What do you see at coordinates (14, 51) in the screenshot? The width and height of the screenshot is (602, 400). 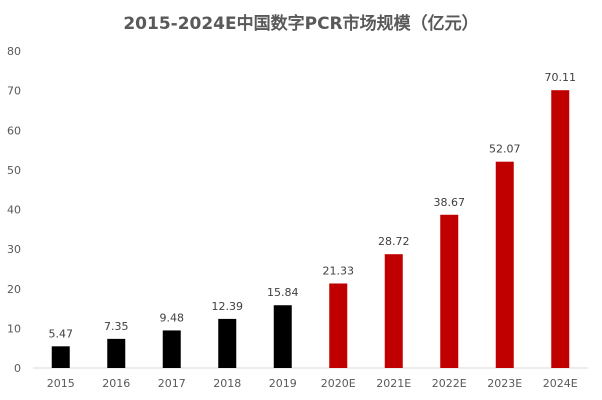 I see `y-tick-label: 80` at bounding box center [14, 51].